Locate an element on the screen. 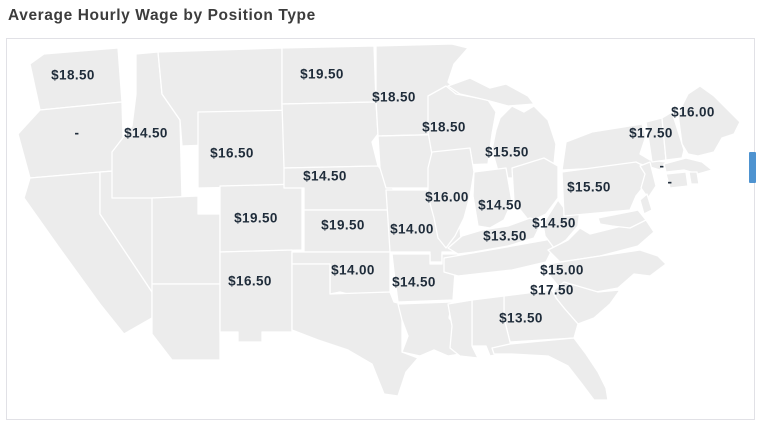  state-tn is located at coordinates (501, 257).